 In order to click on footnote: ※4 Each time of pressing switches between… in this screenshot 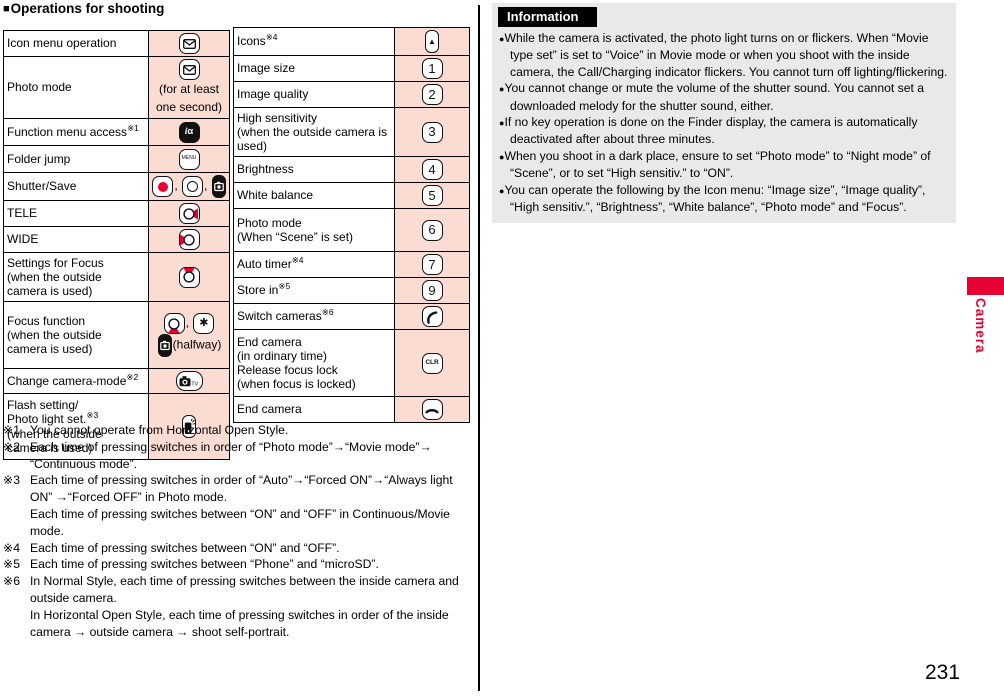, I will do `click(240, 548)`.